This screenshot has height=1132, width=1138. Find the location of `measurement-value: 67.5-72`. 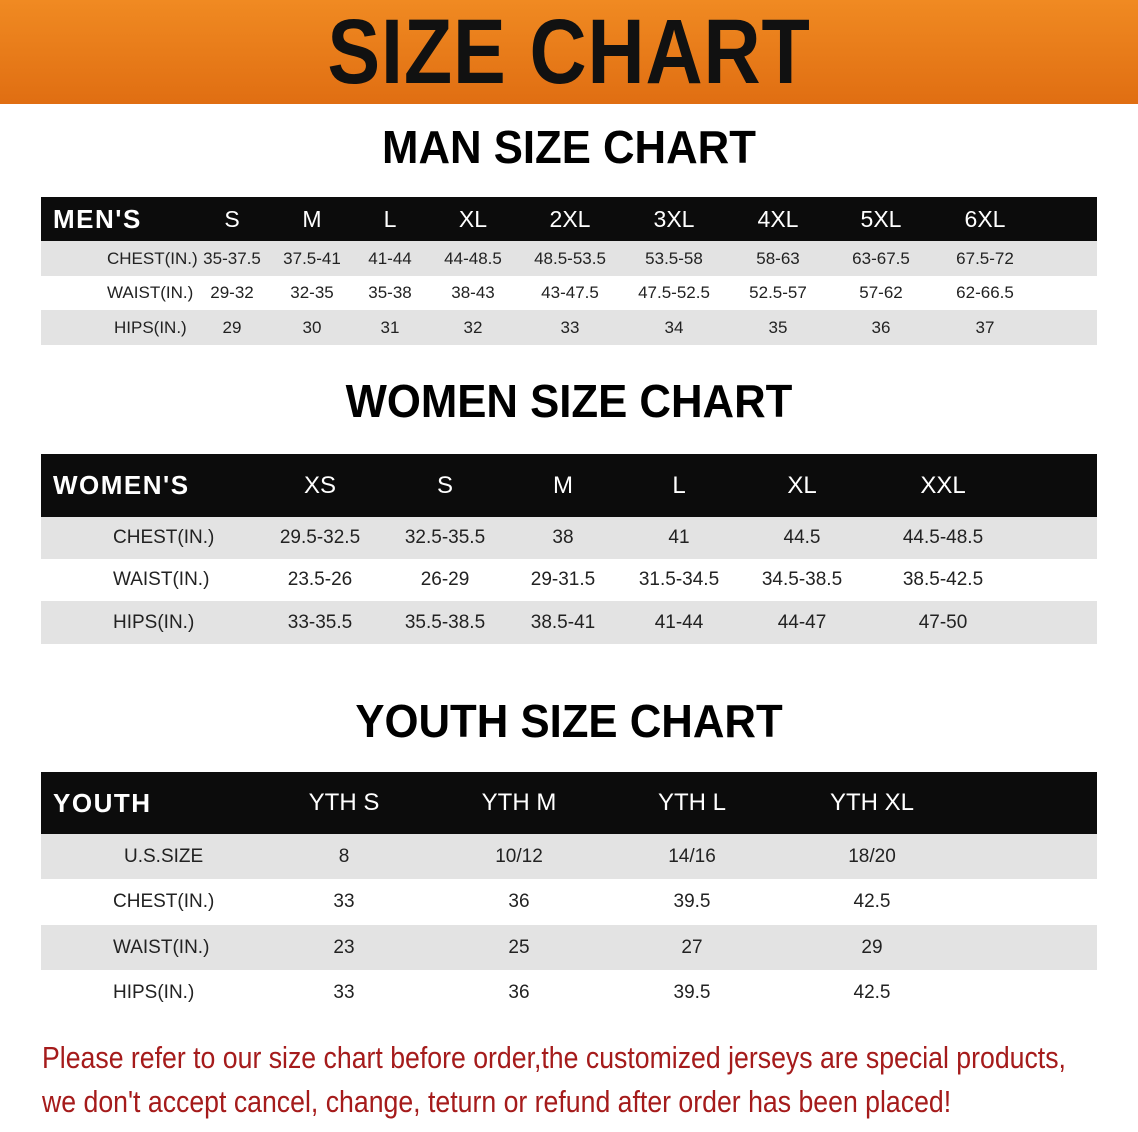

measurement-value: 67.5-72 is located at coordinates (985, 258).